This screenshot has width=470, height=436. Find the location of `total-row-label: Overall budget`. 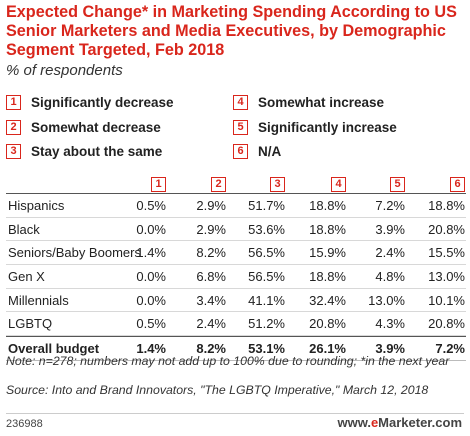

total-row-label: Overall budget is located at coordinates (54, 349).